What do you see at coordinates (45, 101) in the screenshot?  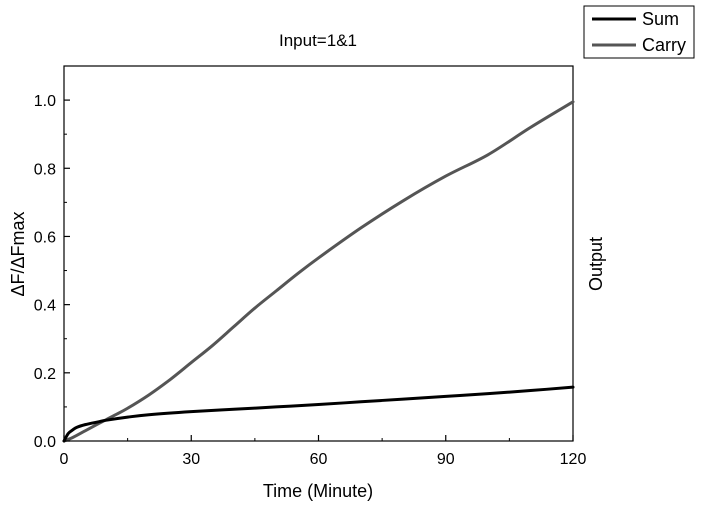 I see `y-tick-label: 1.0` at bounding box center [45, 101].